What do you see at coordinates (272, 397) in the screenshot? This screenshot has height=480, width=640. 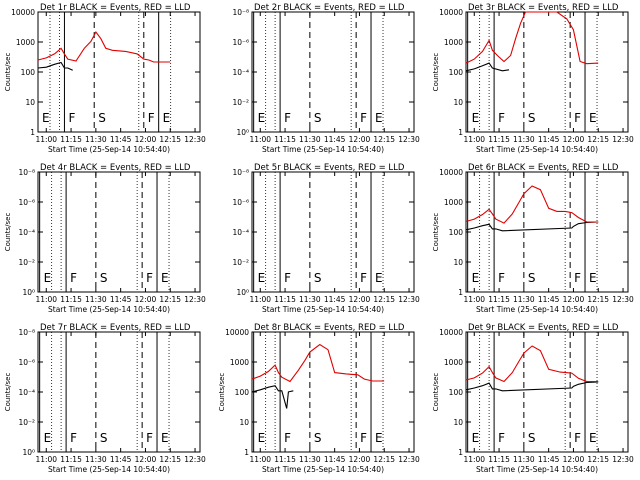 I see `series-line-events` at bounding box center [272, 397].